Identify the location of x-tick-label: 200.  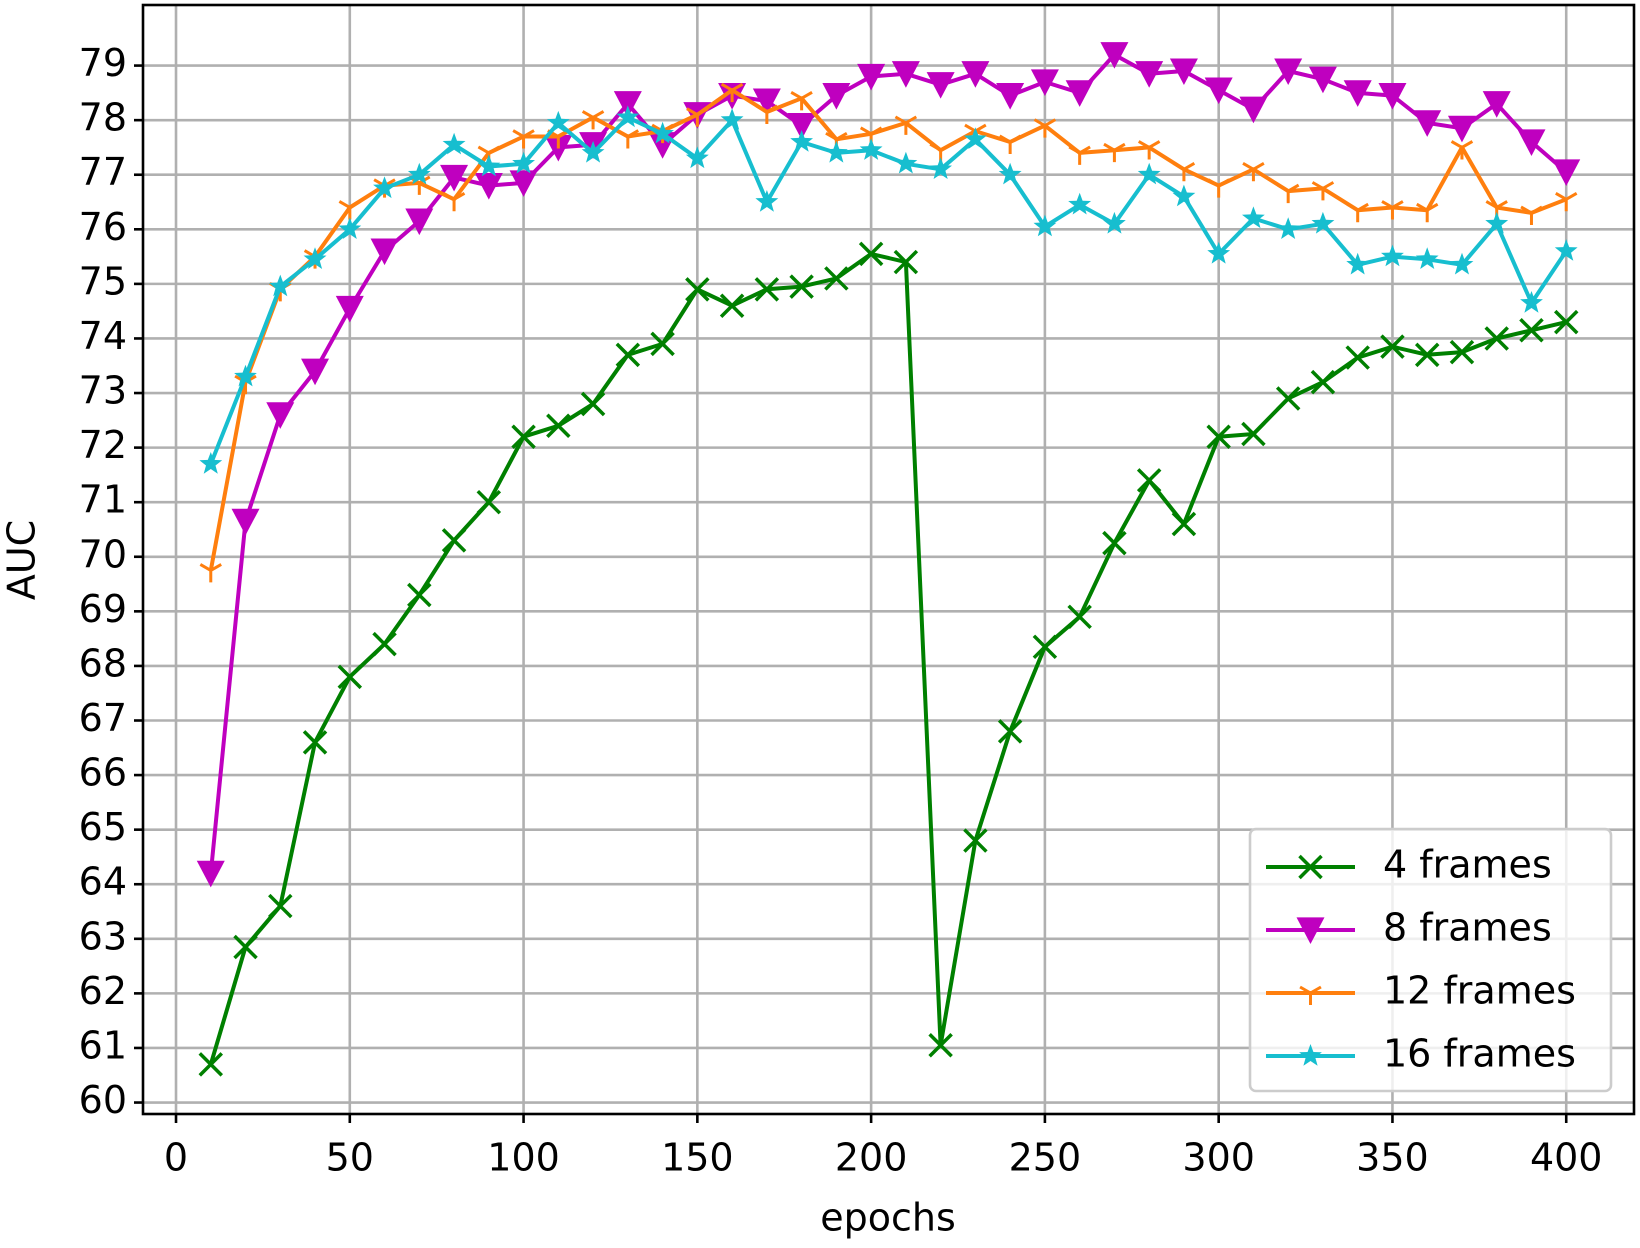
(871, 1158).